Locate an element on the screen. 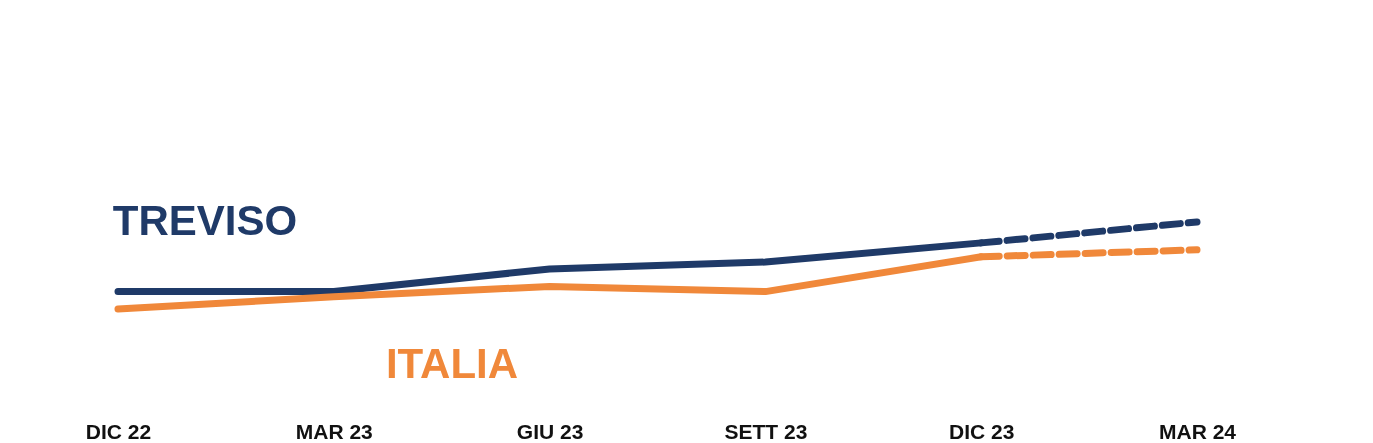 The width and height of the screenshot is (1373, 443). x-tick-label: DIC 23 is located at coordinates (982, 431).